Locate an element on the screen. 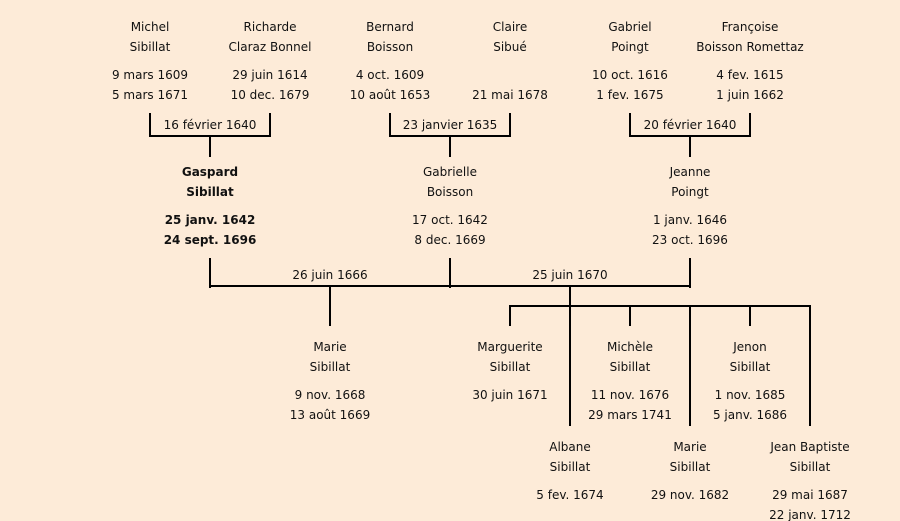 The image size is (900, 521). person-michele-sibillat: Michèle Sibillat 11 nov. 1676 29 mars 1741 is located at coordinates (630, 381).